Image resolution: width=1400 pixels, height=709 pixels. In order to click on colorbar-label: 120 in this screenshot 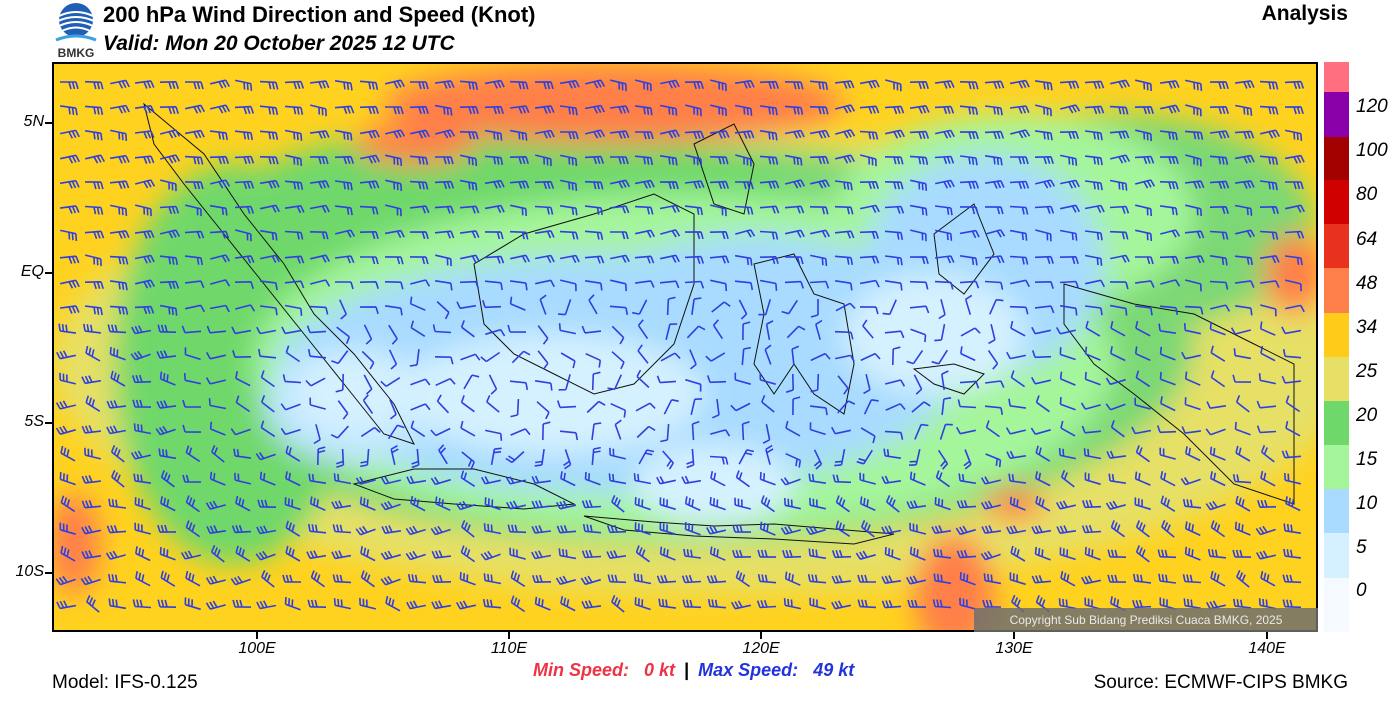, I will do `click(1372, 106)`.